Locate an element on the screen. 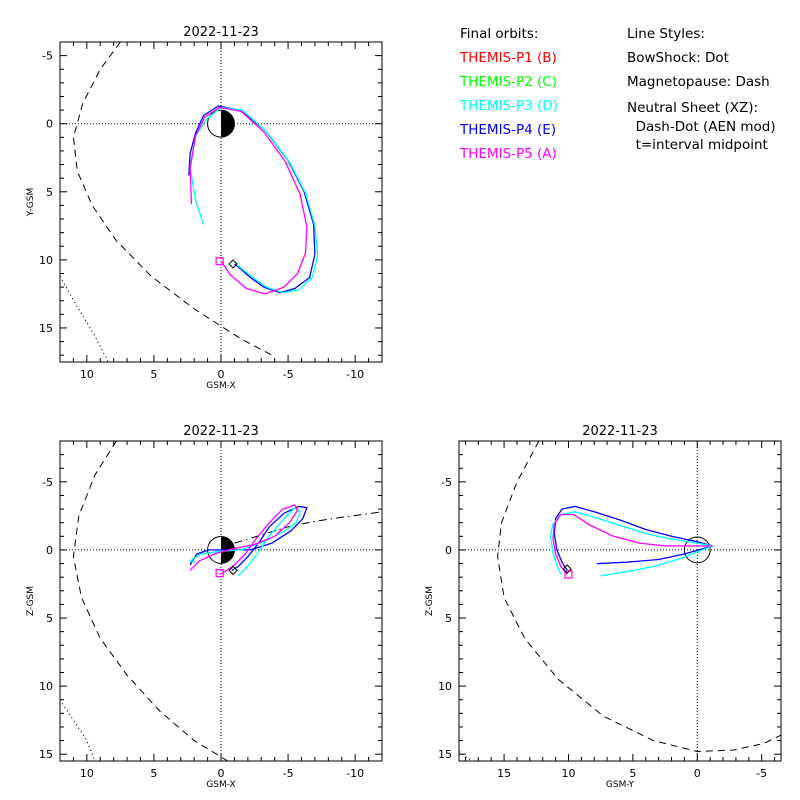  y-axis-label: Y-GSM is located at coordinates (31, 202).